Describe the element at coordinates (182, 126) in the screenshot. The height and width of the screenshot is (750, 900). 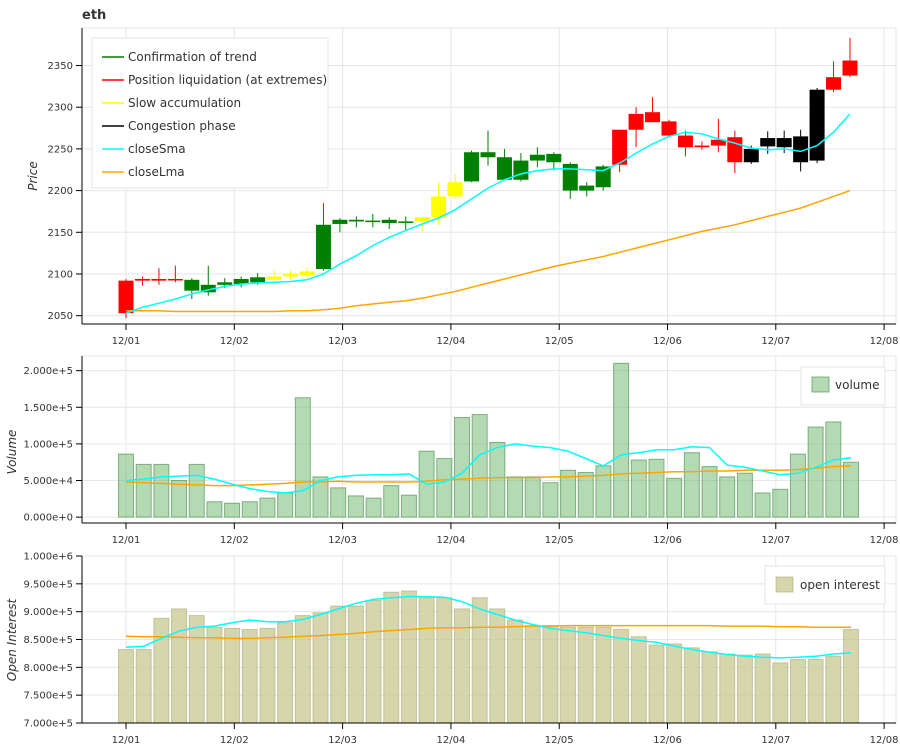
I see `legend-label-congestion: Congestion phase` at that location.